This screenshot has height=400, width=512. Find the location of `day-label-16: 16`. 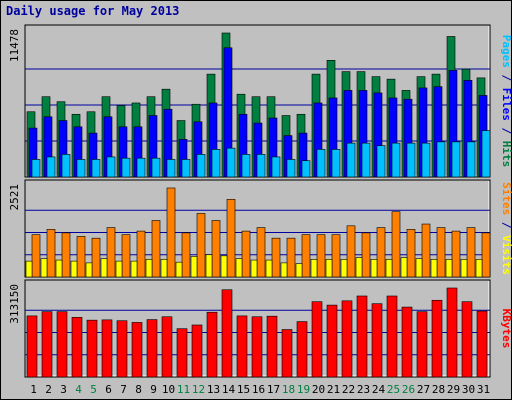

day-label-16: 16 is located at coordinates (258, 389).